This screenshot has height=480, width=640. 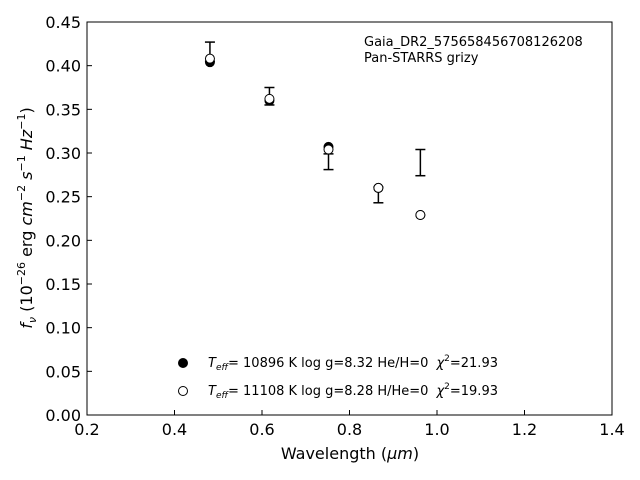 I want to click on y-tick-label: 0.30, so click(x=63, y=153).